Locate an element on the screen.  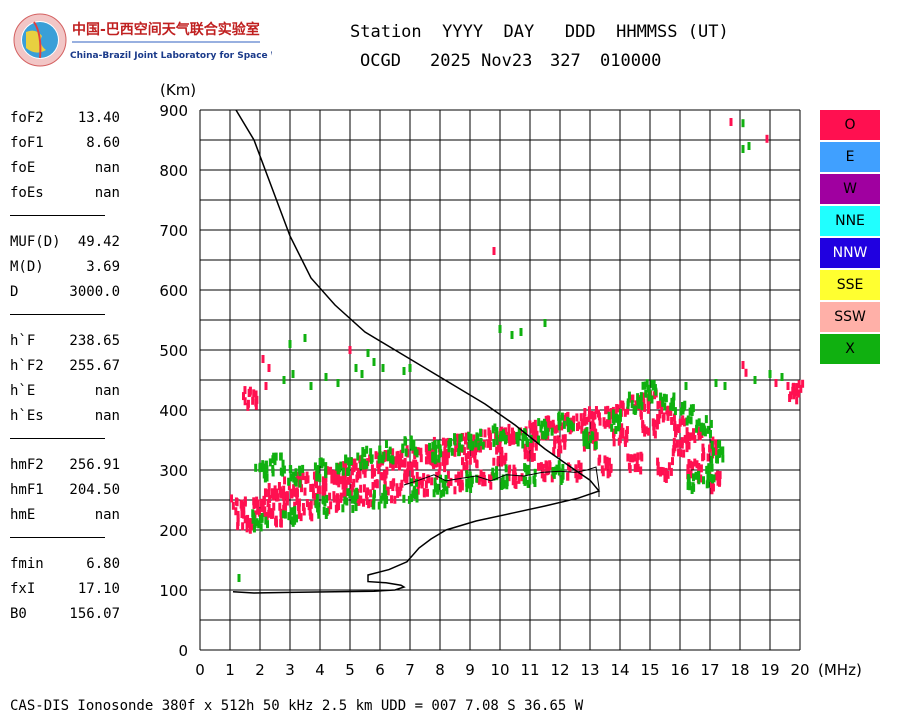
param-label: h`F2 is located at coordinates (27, 366).